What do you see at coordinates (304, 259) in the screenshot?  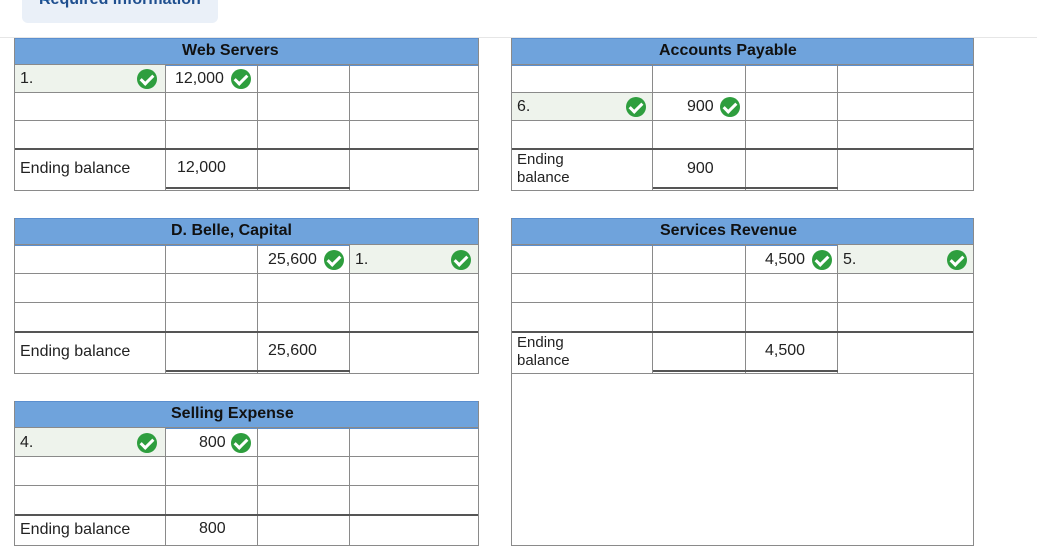 I see `credit-amount-input: 25,600` at bounding box center [304, 259].